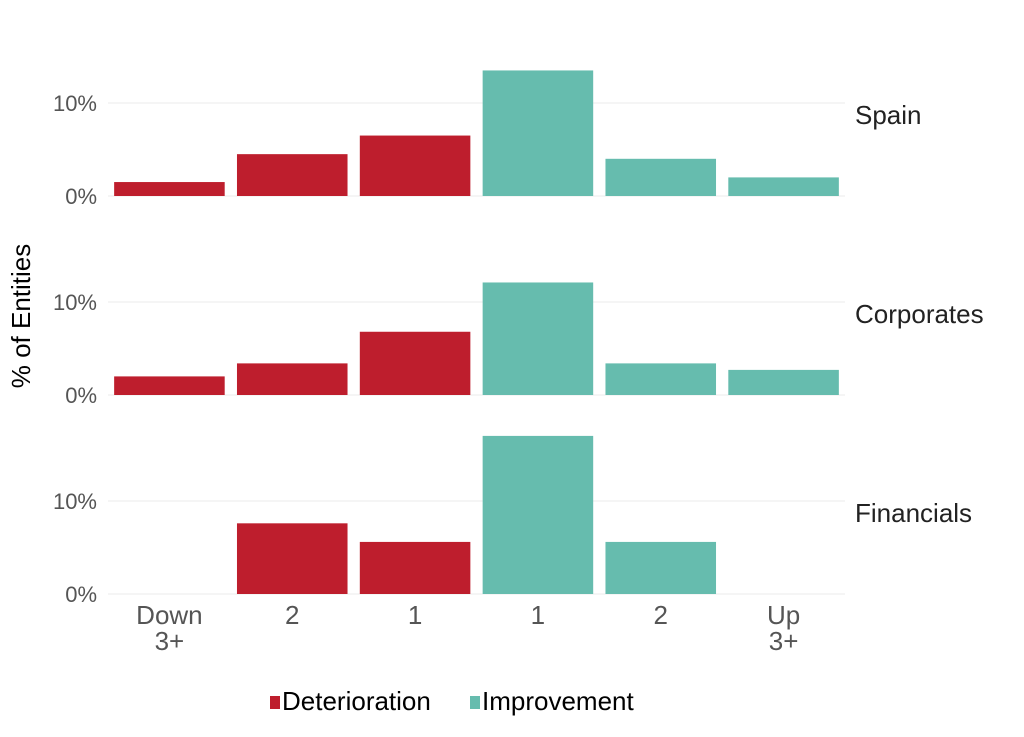 The image size is (1024, 737). I want to click on facet-label: Corporates, so click(919, 314).